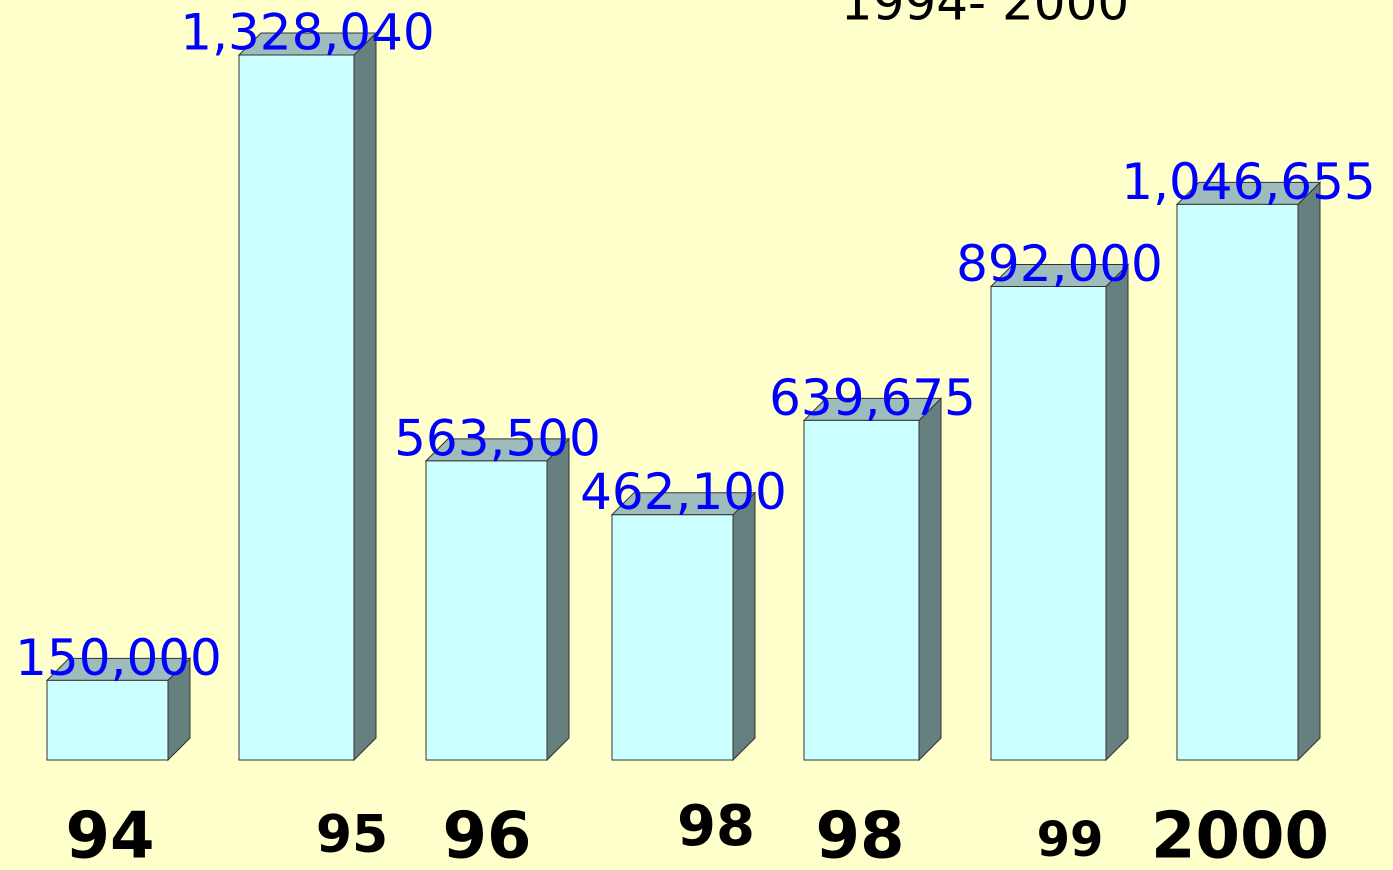 The height and width of the screenshot is (870, 1393). Describe the element at coordinates (352, 835) in the screenshot. I see `x-tick-label: 95` at that location.